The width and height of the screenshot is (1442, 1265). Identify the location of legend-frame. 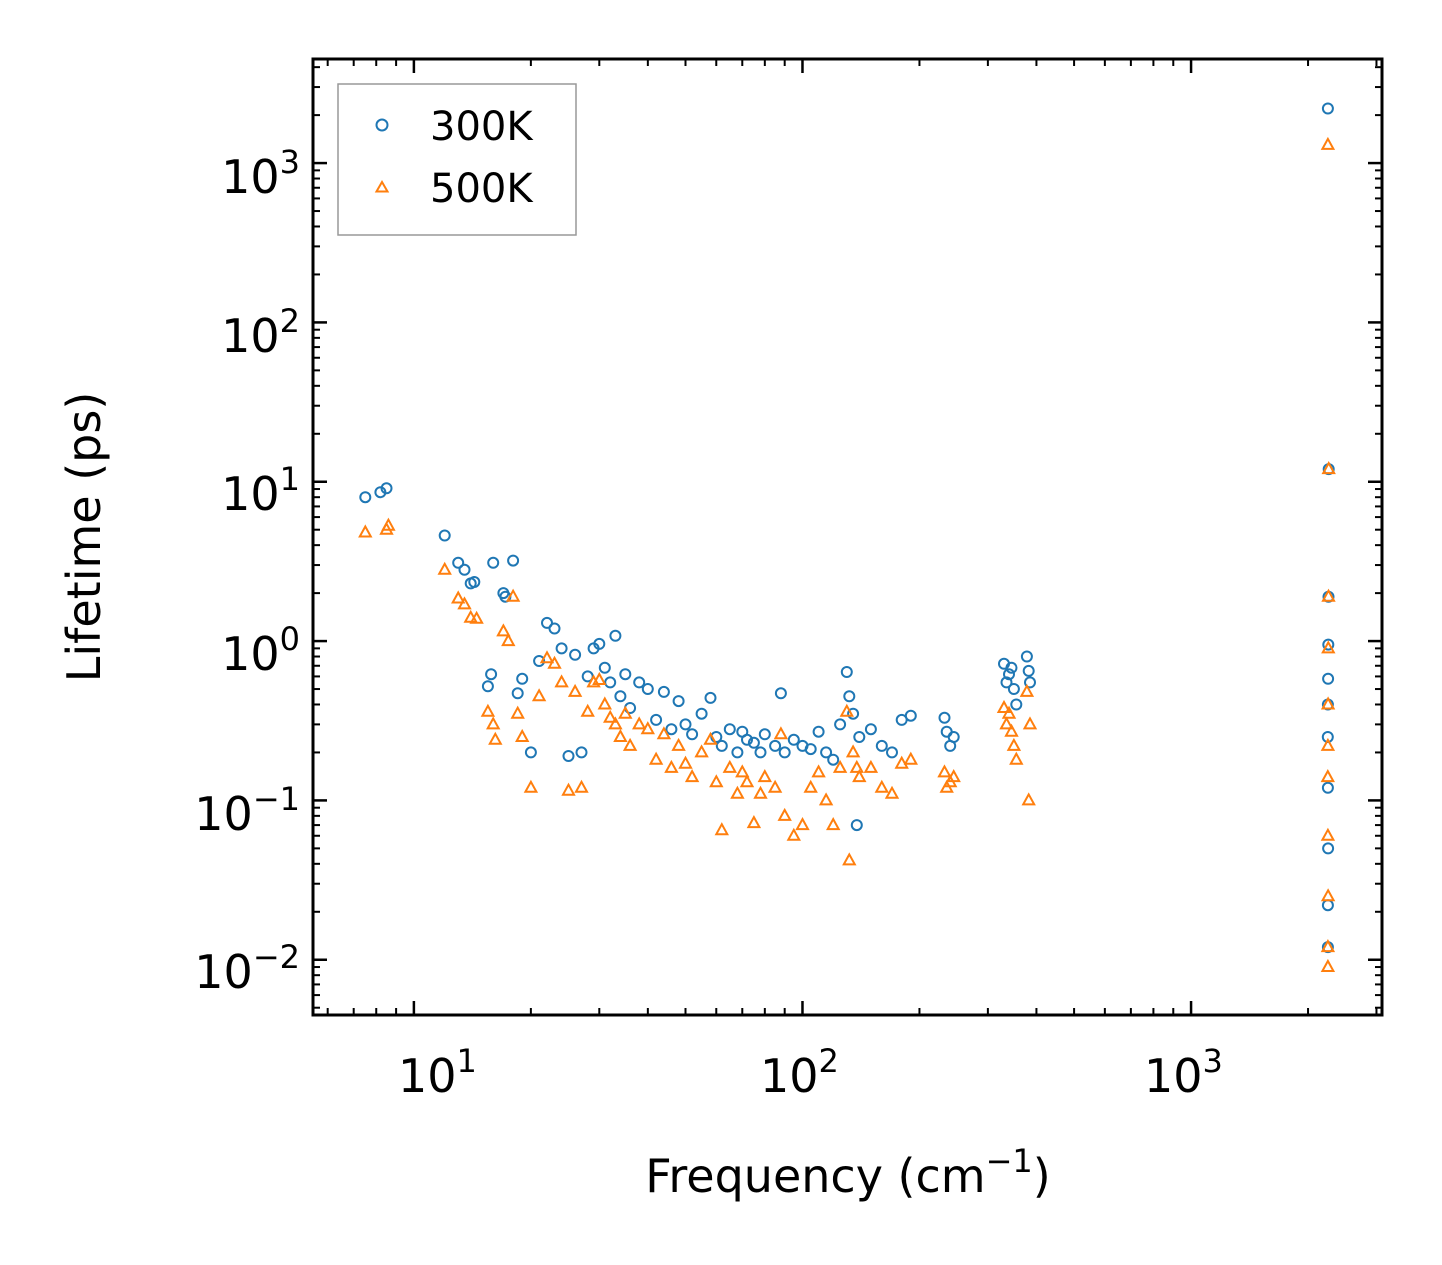
(457, 159).